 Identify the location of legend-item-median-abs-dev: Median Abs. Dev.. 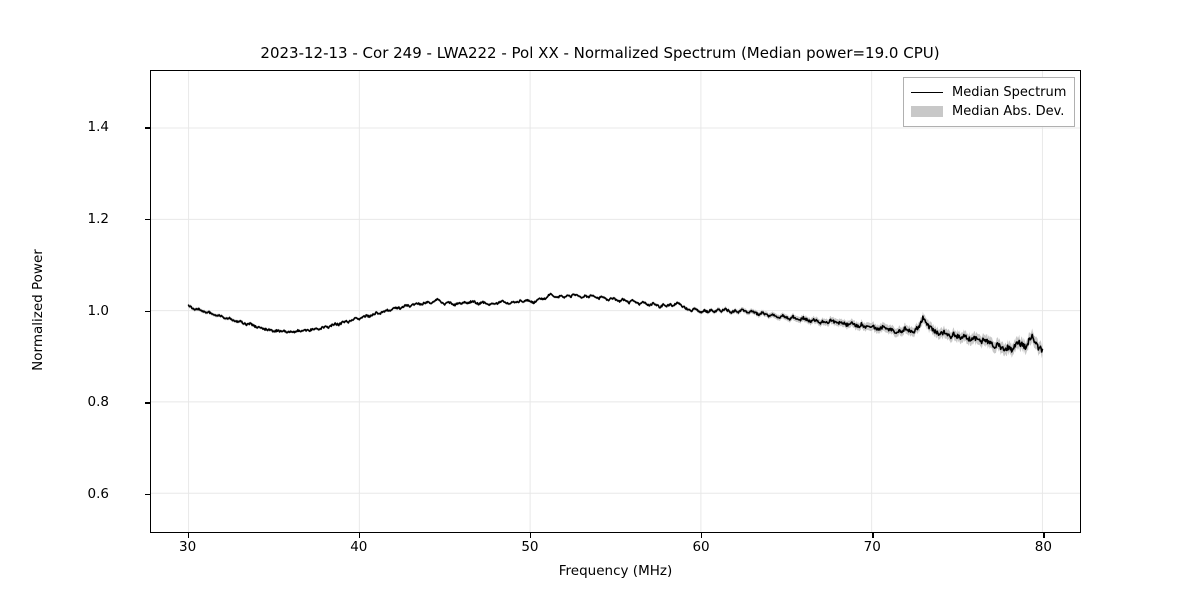
(988, 111).